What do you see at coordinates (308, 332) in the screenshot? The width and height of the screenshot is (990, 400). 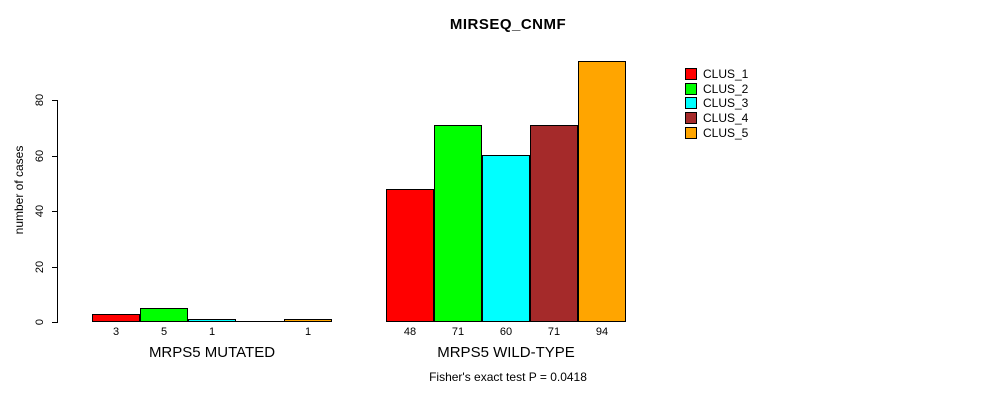 I see `bar-value-mrps5-mutated-clus_5: 1` at bounding box center [308, 332].